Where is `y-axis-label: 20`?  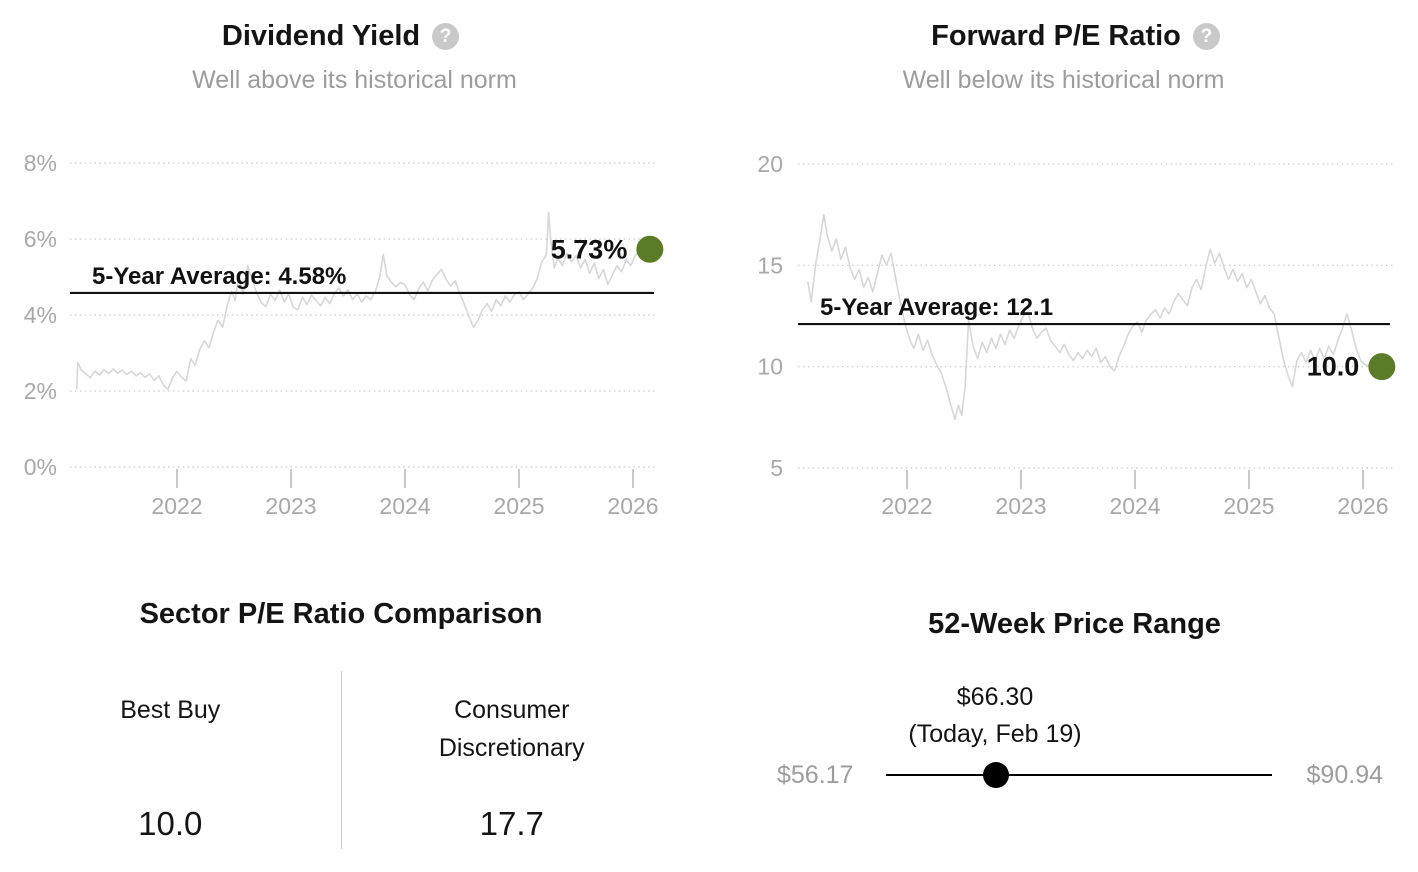
y-axis-label: 20 is located at coordinates (770, 164).